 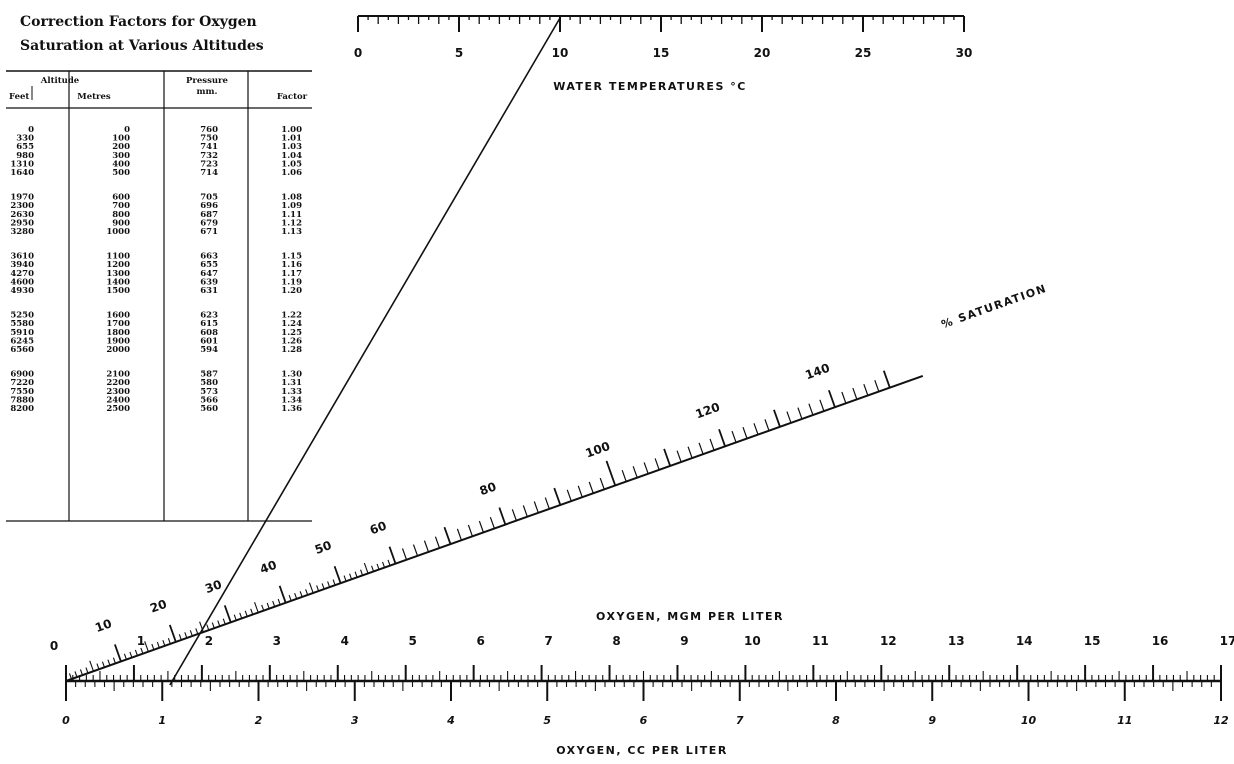 What do you see at coordinates (22, 400) in the screenshot?
I see `table-cell-feet: 7880` at bounding box center [22, 400].